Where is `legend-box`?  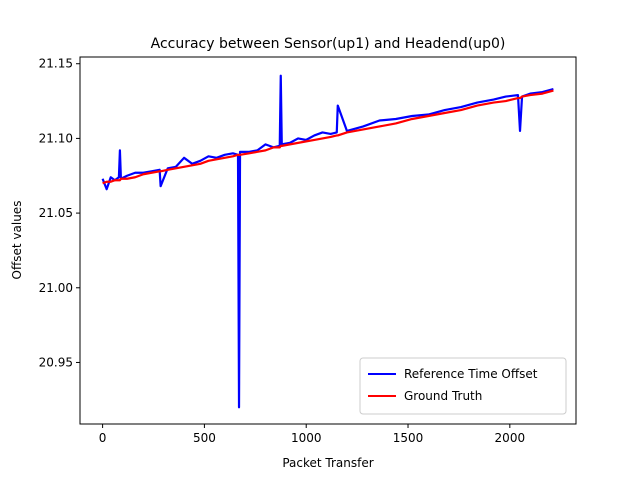
legend-box is located at coordinates (463, 386).